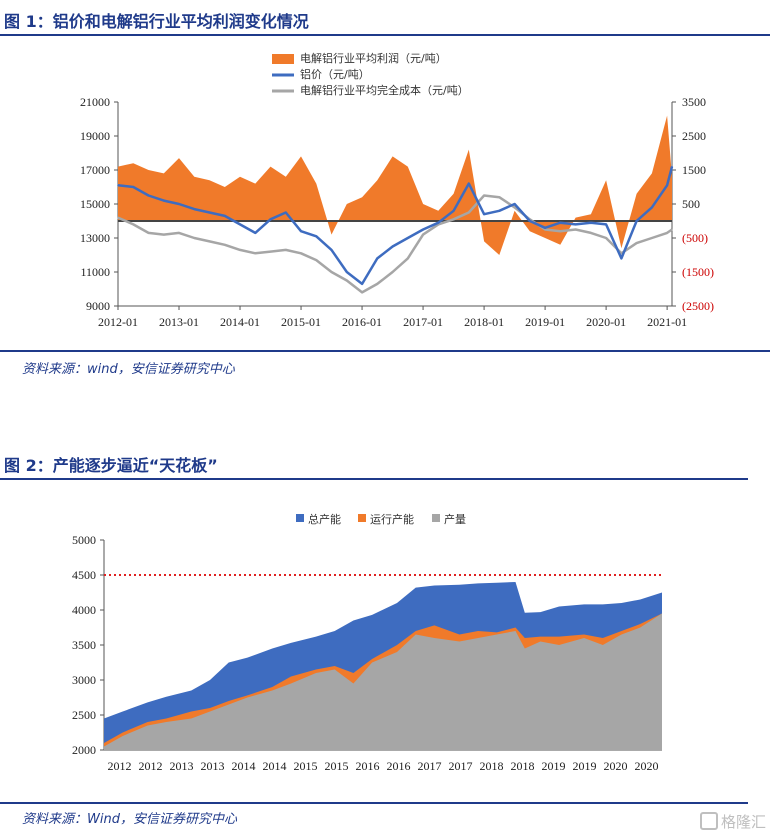  What do you see at coordinates (694, 170) in the screenshot?
I see `y-right-tick-label: 1500` at bounding box center [694, 170].